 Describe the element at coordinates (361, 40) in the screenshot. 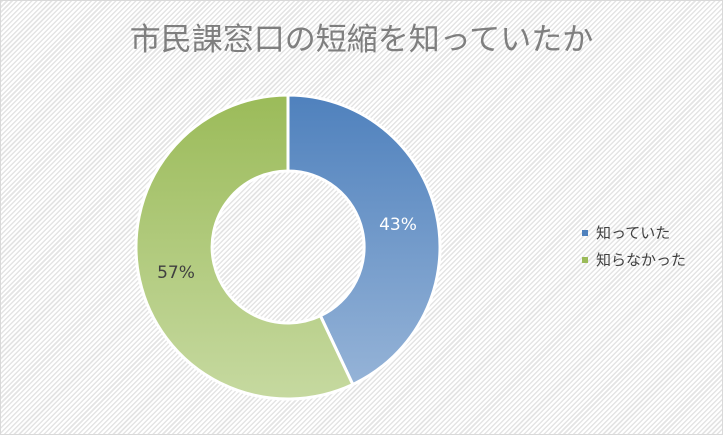

I see `chart-title: 市民課窓口の短縮を知っていたか` at that location.